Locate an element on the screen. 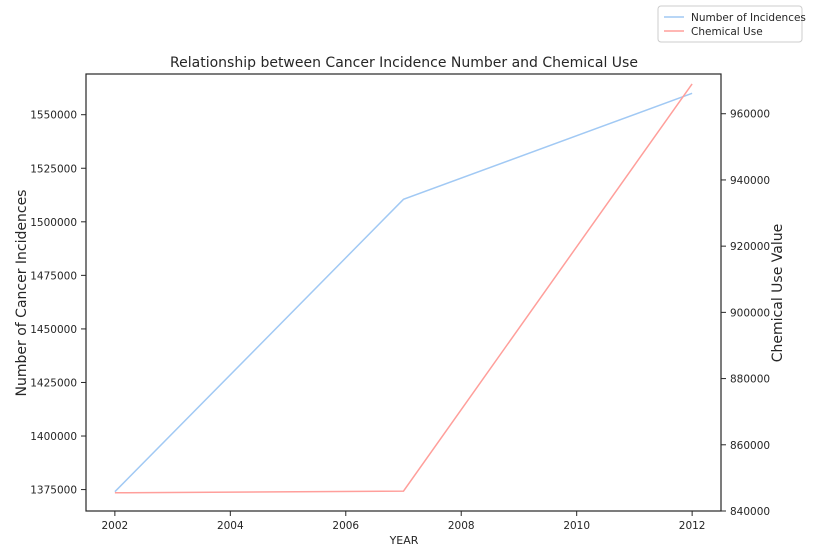 The height and width of the screenshot is (554, 826). y-left-tick-label: 1500000 is located at coordinates (53, 223).